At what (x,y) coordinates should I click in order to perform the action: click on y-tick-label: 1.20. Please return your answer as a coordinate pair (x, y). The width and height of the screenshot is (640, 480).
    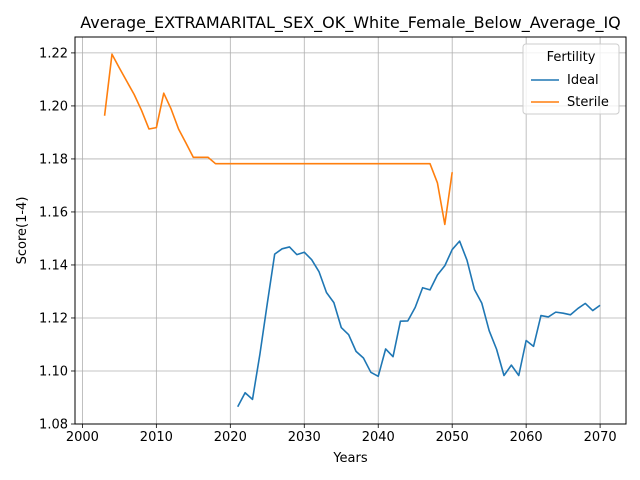
    Looking at the image, I should click on (53, 106).